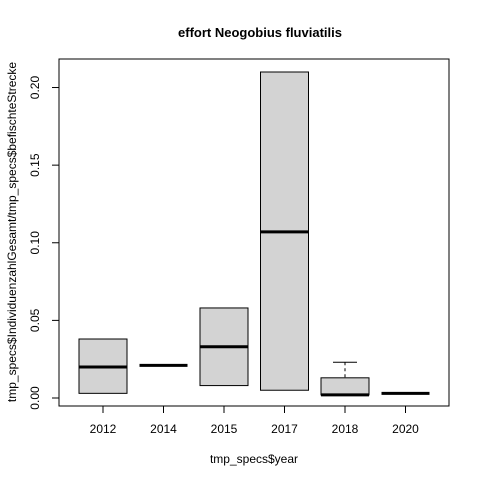  Describe the element at coordinates (345, 386) in the screenshot. I see `box-rect-2018` at that location.